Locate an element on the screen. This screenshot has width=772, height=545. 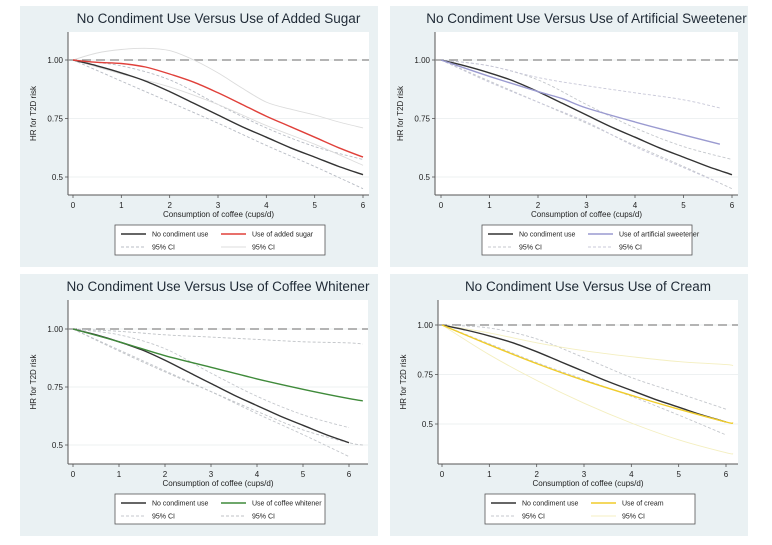
chart-title: No Condiment Use Versus Use of Cream is located at coordinates (588, 286).